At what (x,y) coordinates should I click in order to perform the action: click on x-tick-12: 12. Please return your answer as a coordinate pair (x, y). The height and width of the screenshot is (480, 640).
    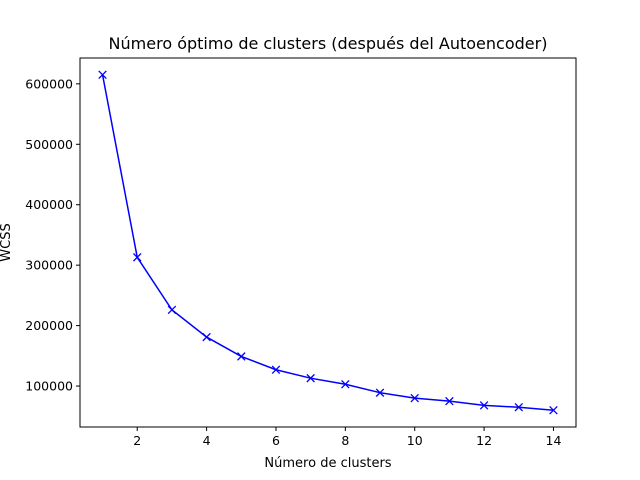
    Looking at the image, I should click on (484, 437).